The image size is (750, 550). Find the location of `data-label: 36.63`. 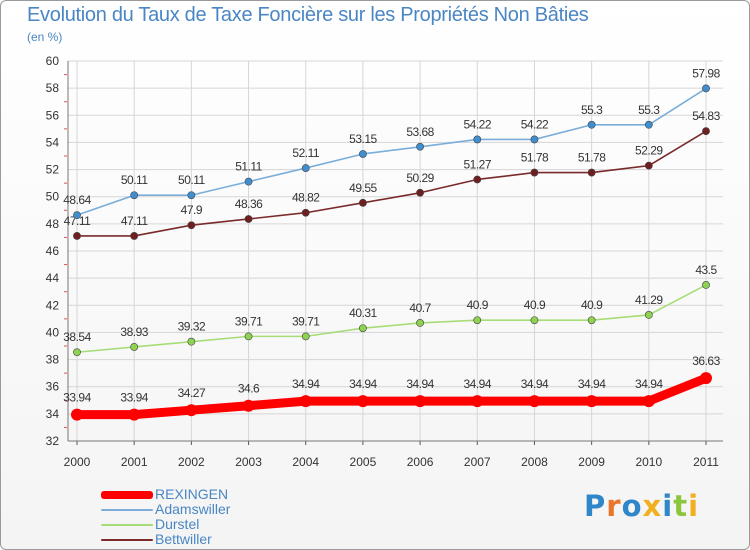

data-label: 36.63 is located at coordinates (706, 361).